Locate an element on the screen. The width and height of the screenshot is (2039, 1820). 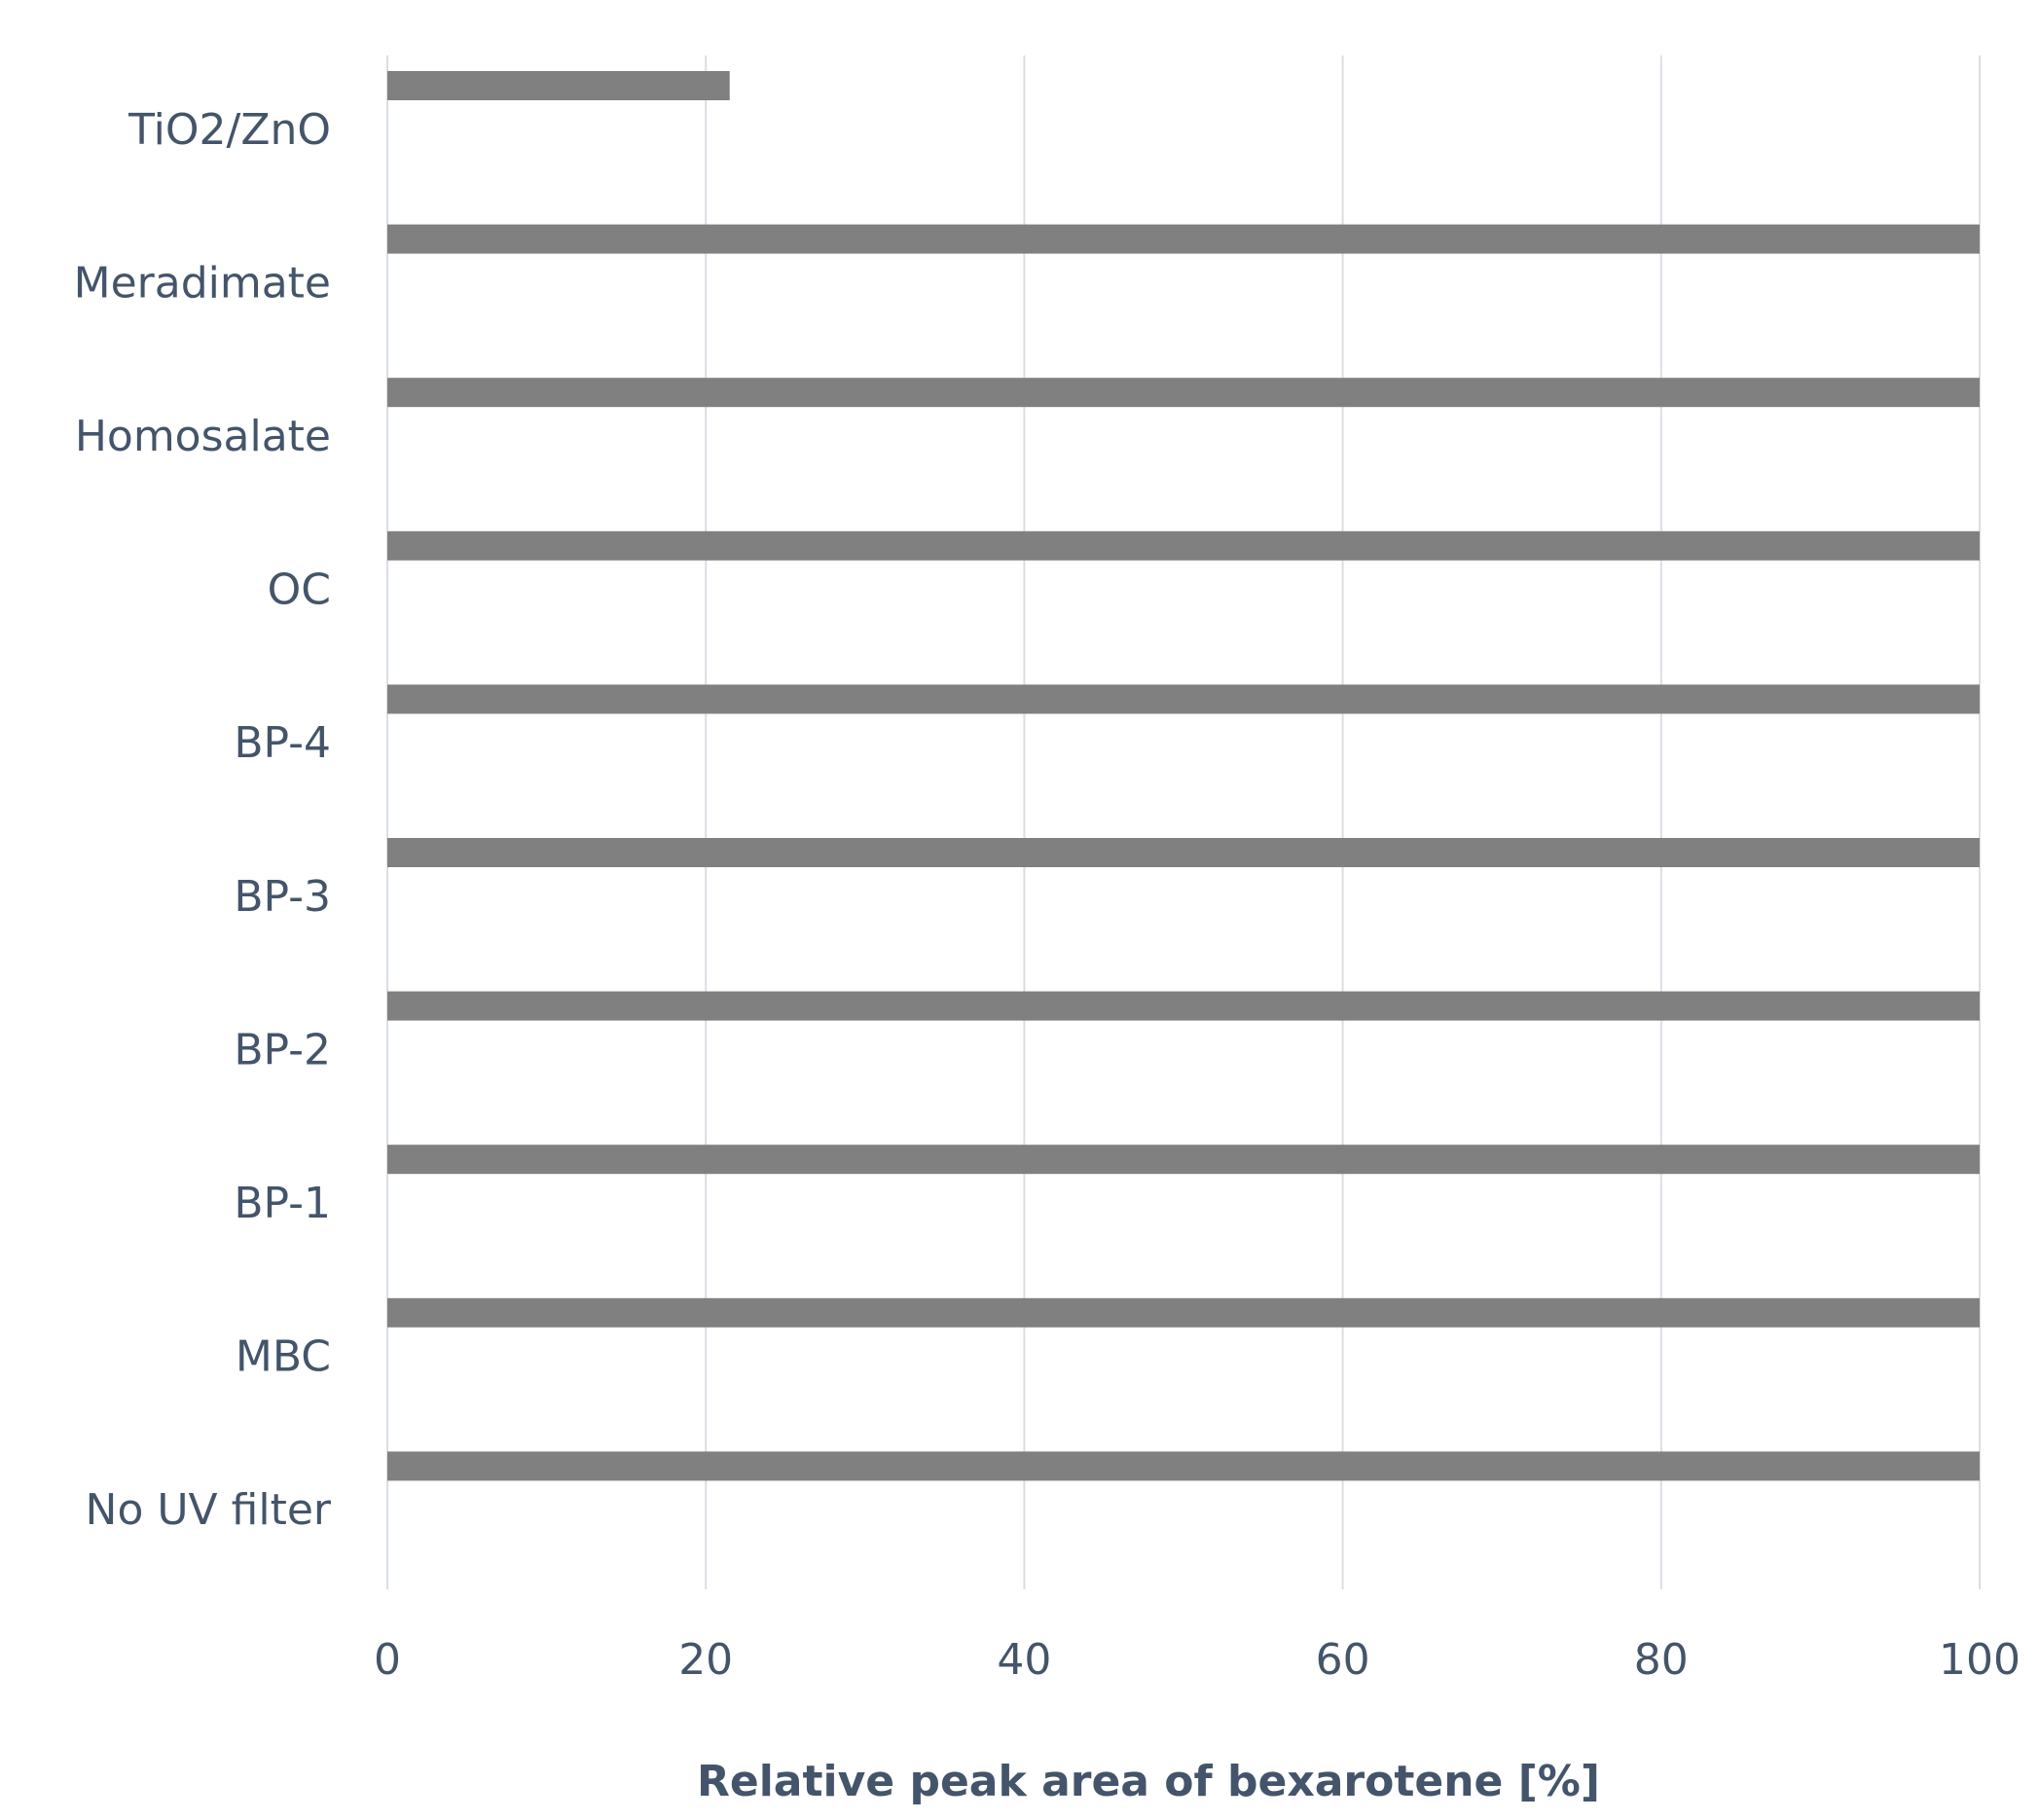
y-tick-label: TiO2/ZnO is located at coordinates (229, 130).